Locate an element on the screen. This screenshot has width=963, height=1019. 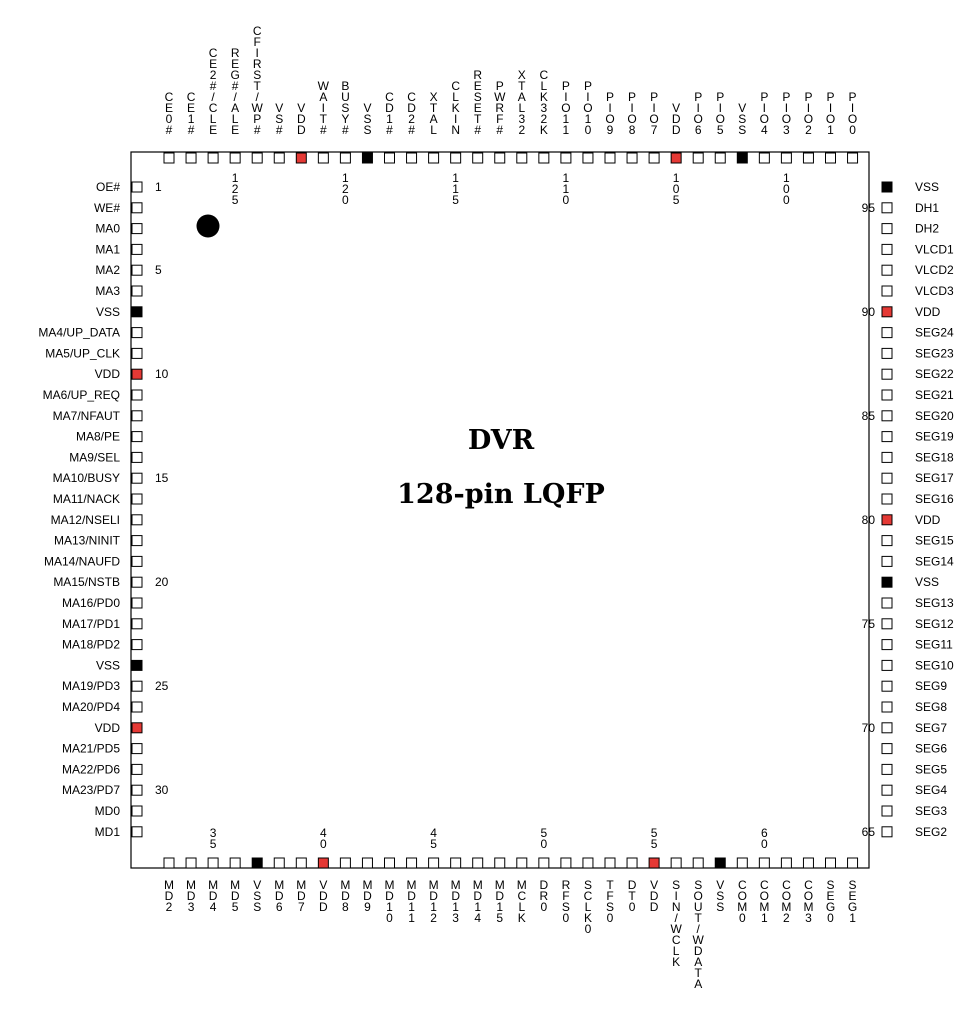
pin-69-pad is located at coordinates (887, 749).